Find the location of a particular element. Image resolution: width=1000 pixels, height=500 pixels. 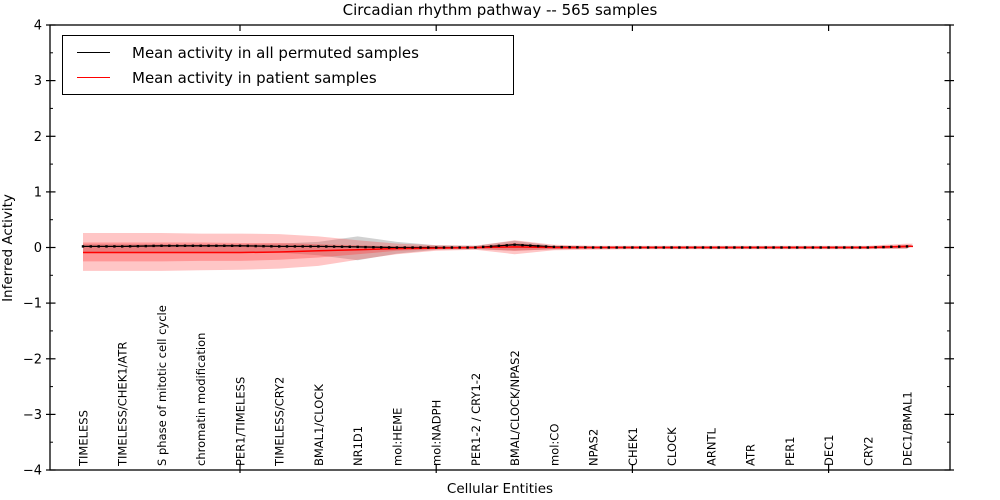

x-category-label: PER1 is located at coordinates (790, 451).